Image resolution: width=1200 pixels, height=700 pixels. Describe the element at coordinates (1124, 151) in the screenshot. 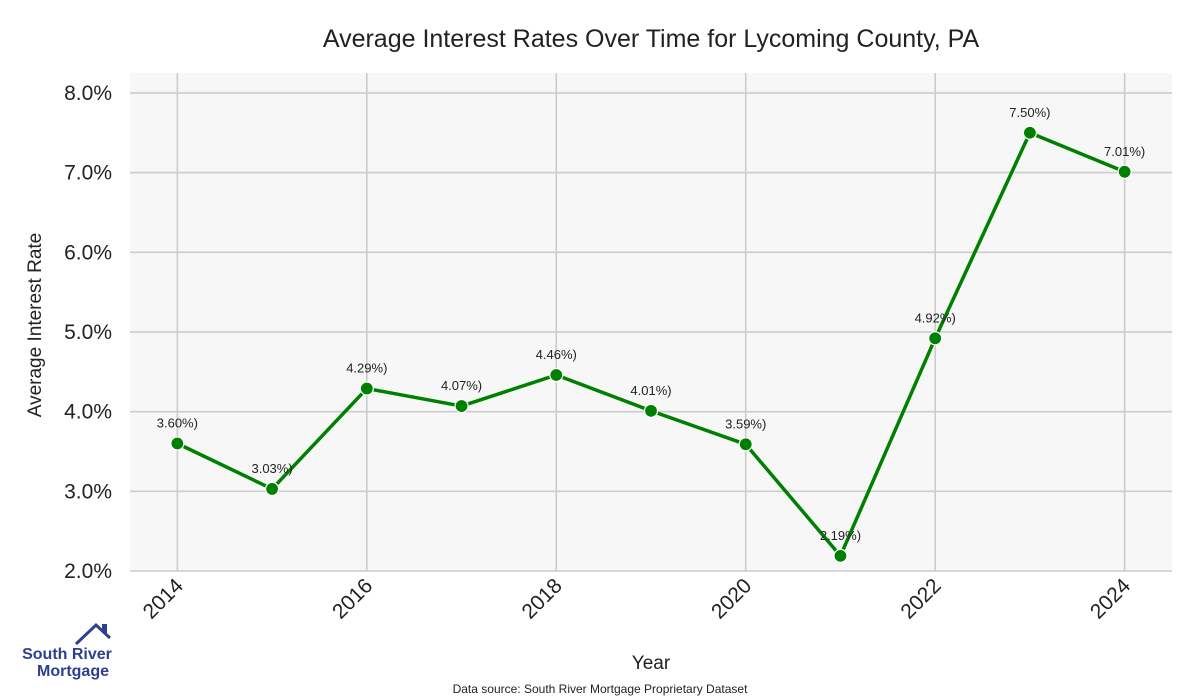

I see `data-label: 7.01%)` at that location.